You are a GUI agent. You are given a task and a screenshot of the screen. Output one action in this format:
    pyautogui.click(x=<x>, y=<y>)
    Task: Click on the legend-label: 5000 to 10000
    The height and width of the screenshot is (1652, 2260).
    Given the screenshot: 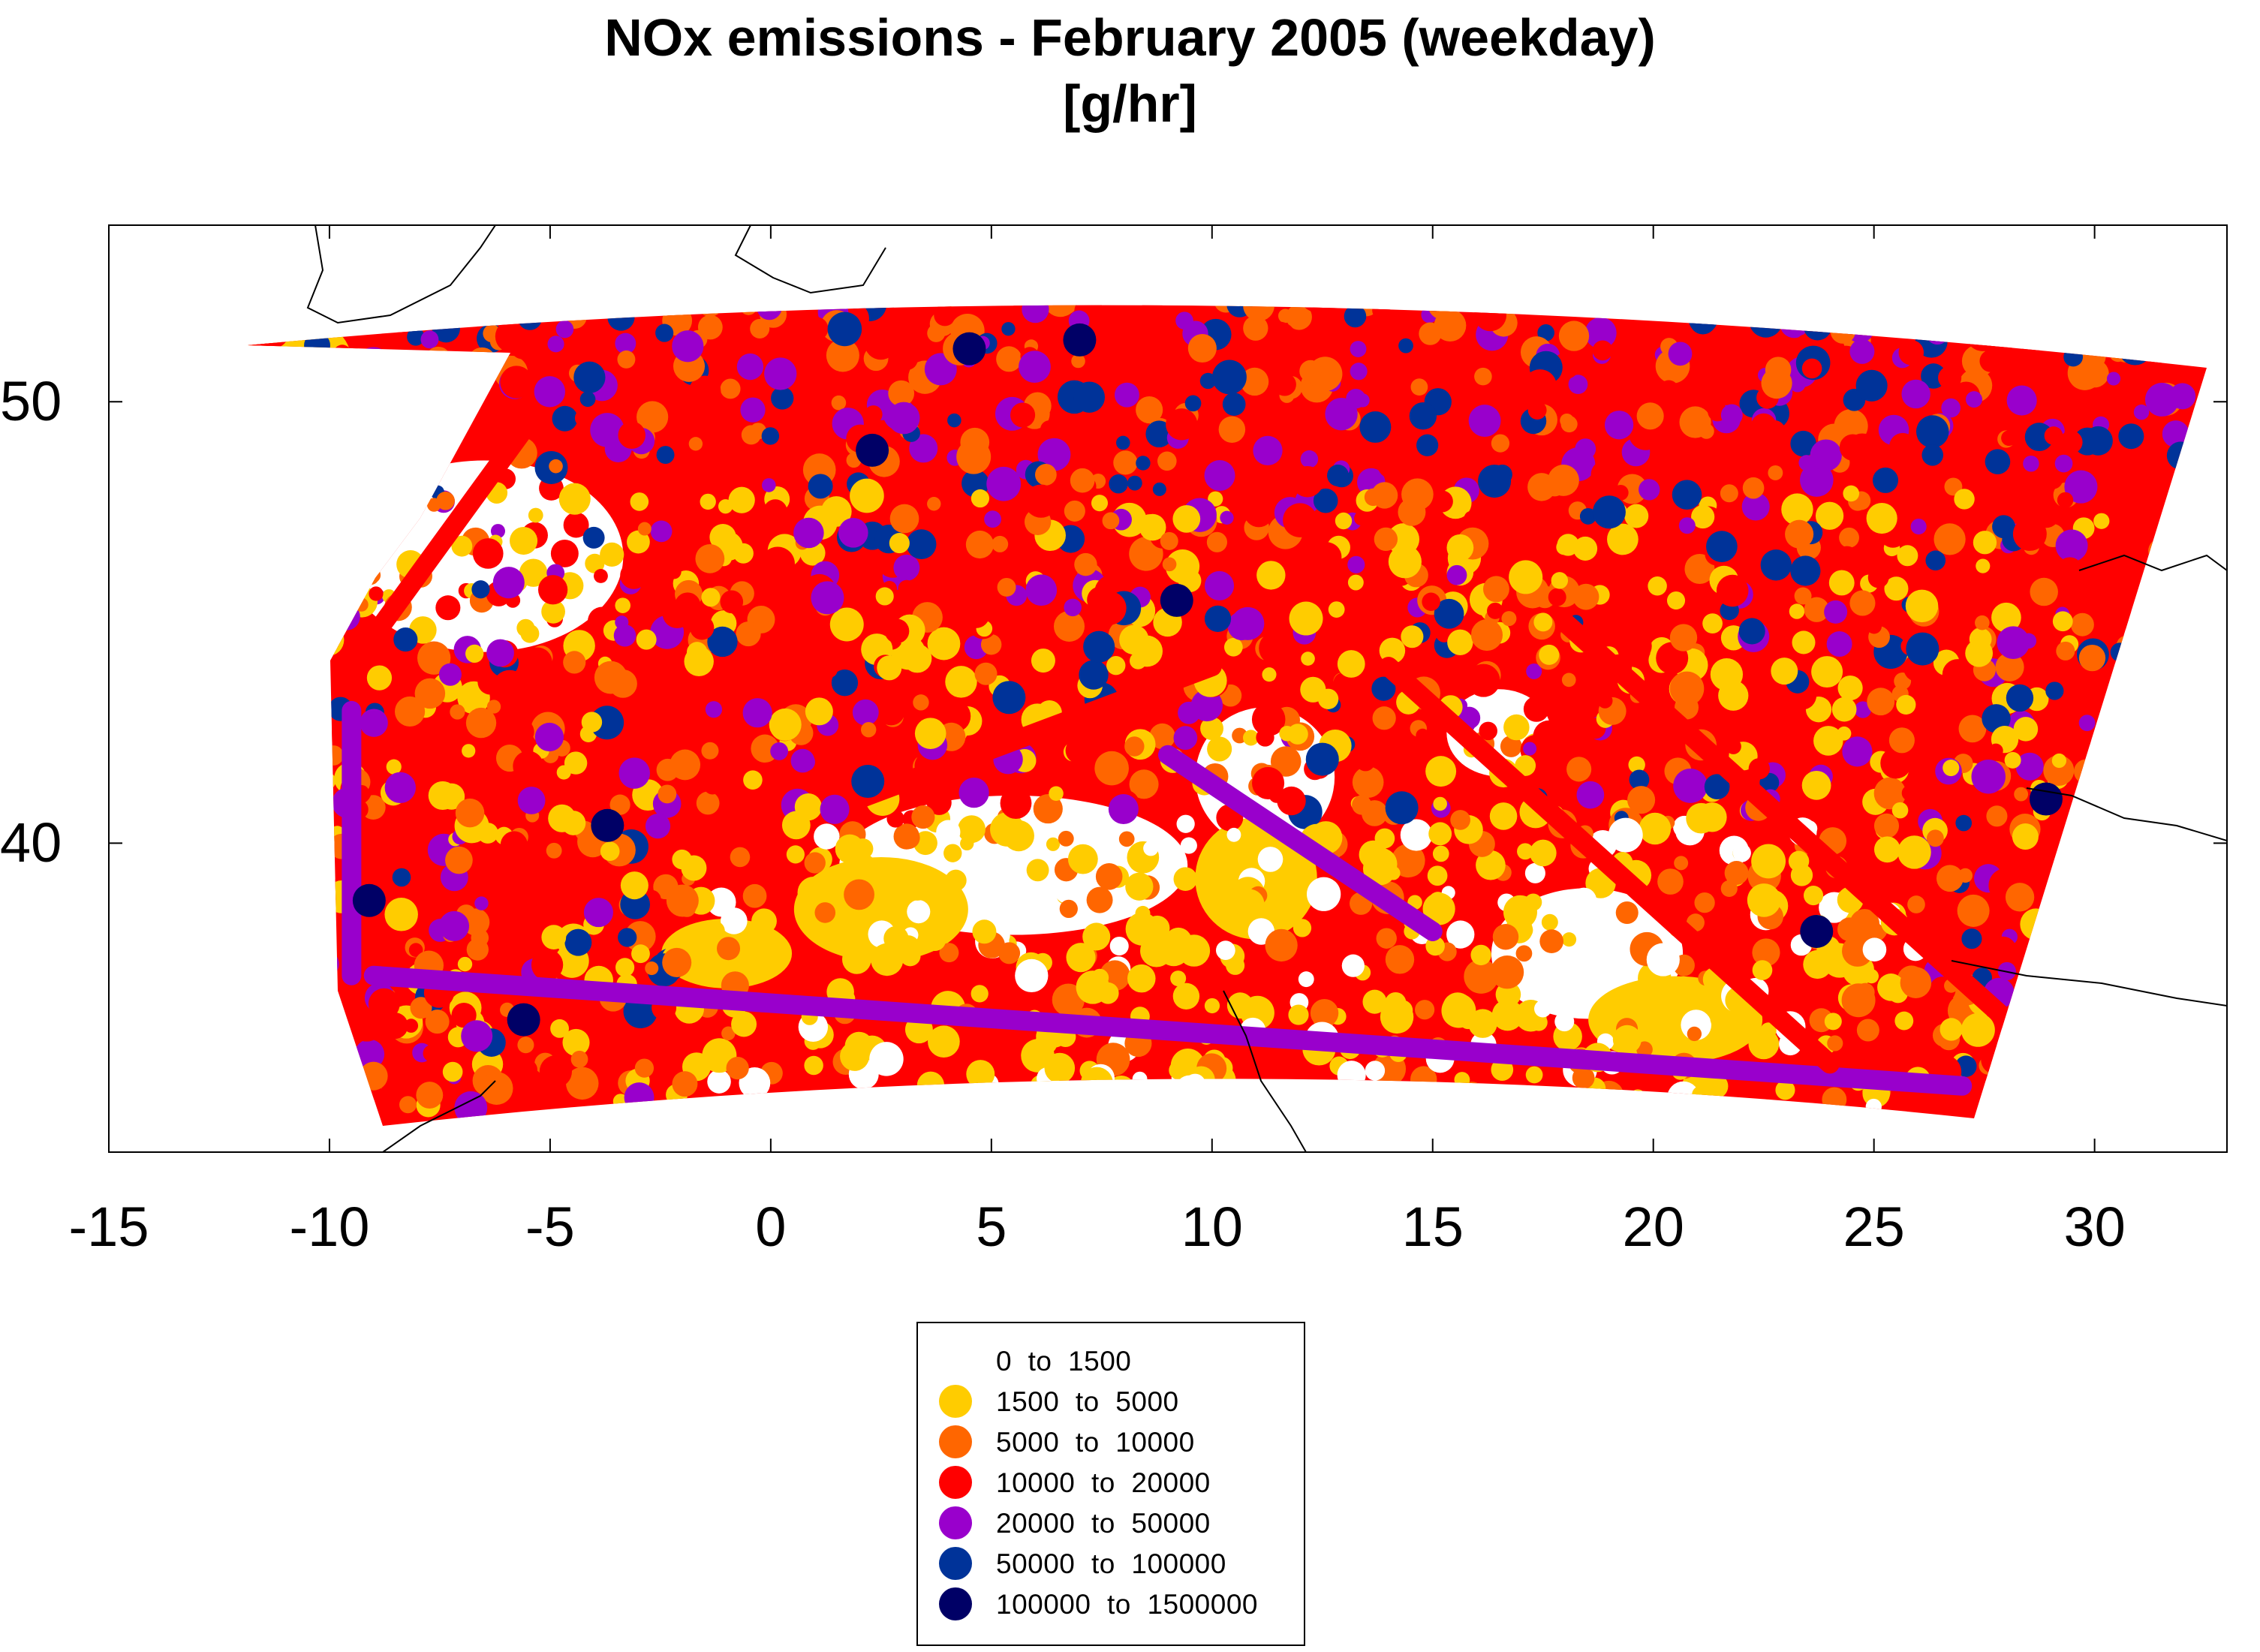 What is the action you would take?
    pyautogui.click(x=1095, y=1442)
    